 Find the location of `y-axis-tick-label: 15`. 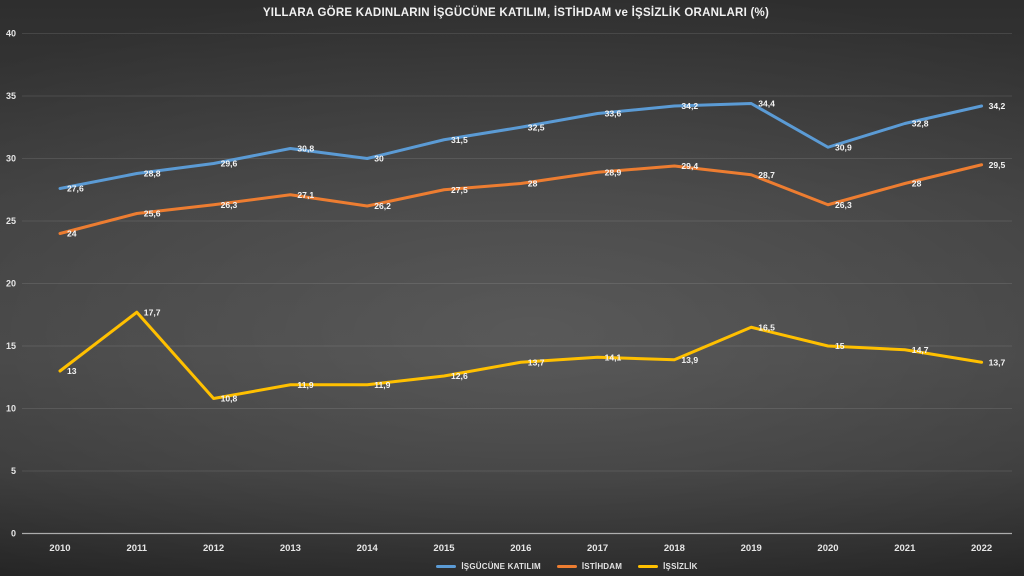

y-axis-tick-label: 15 is located at coordinates (11, 346).